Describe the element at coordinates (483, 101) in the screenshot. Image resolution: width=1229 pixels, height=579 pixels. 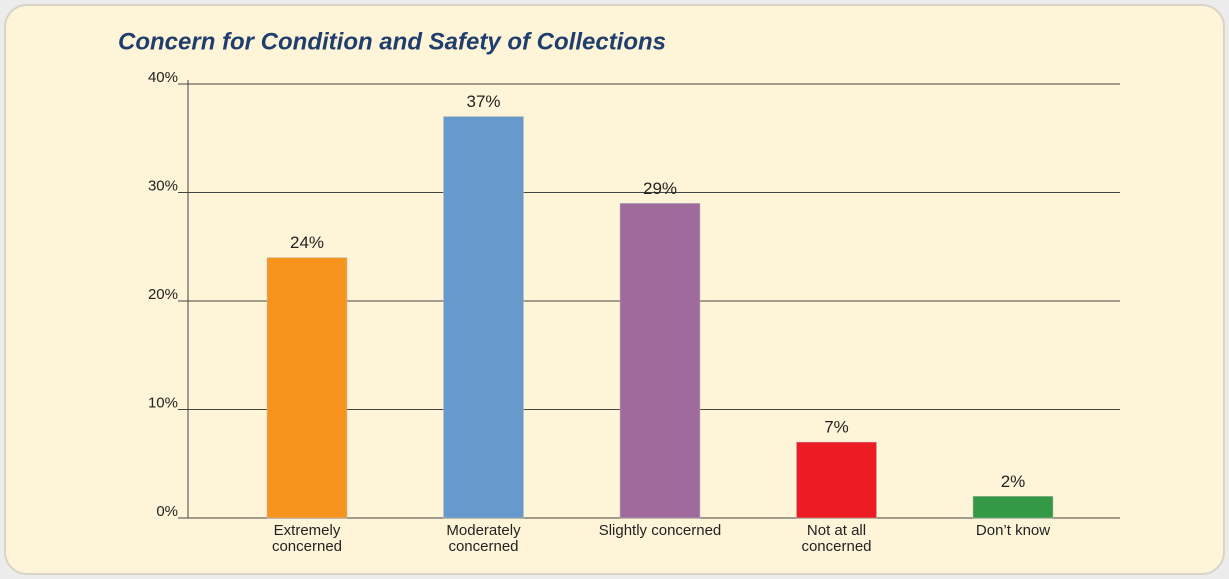
I see `data-label: 37%` at that location.